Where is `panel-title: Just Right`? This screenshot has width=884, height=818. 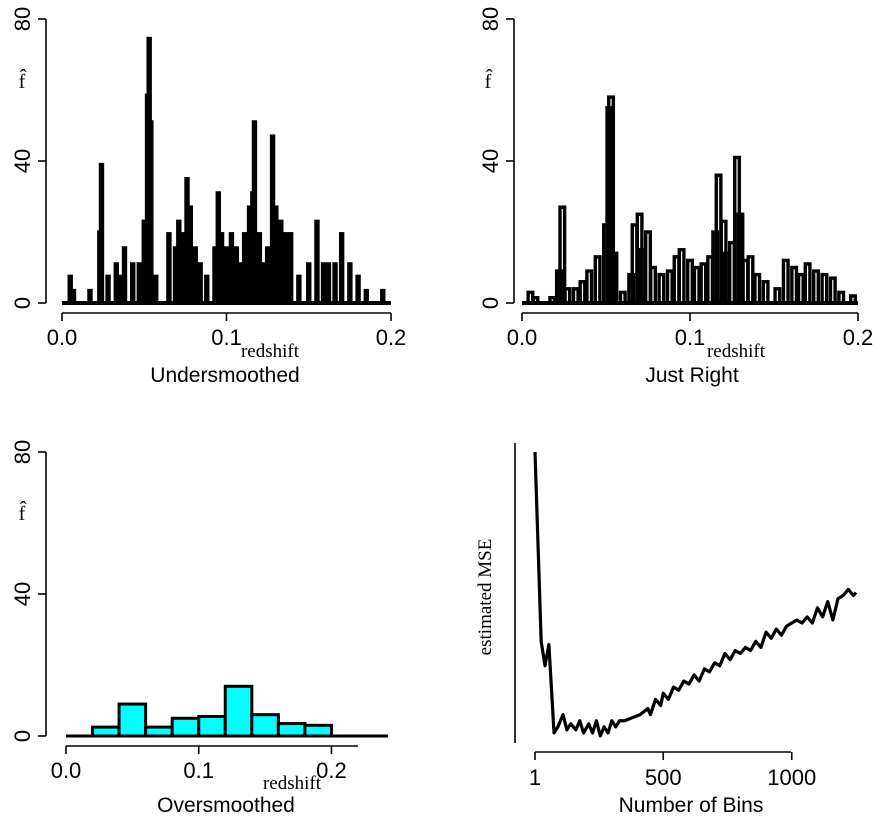 panel-title: Just Right is located at coordinates (692, 375).